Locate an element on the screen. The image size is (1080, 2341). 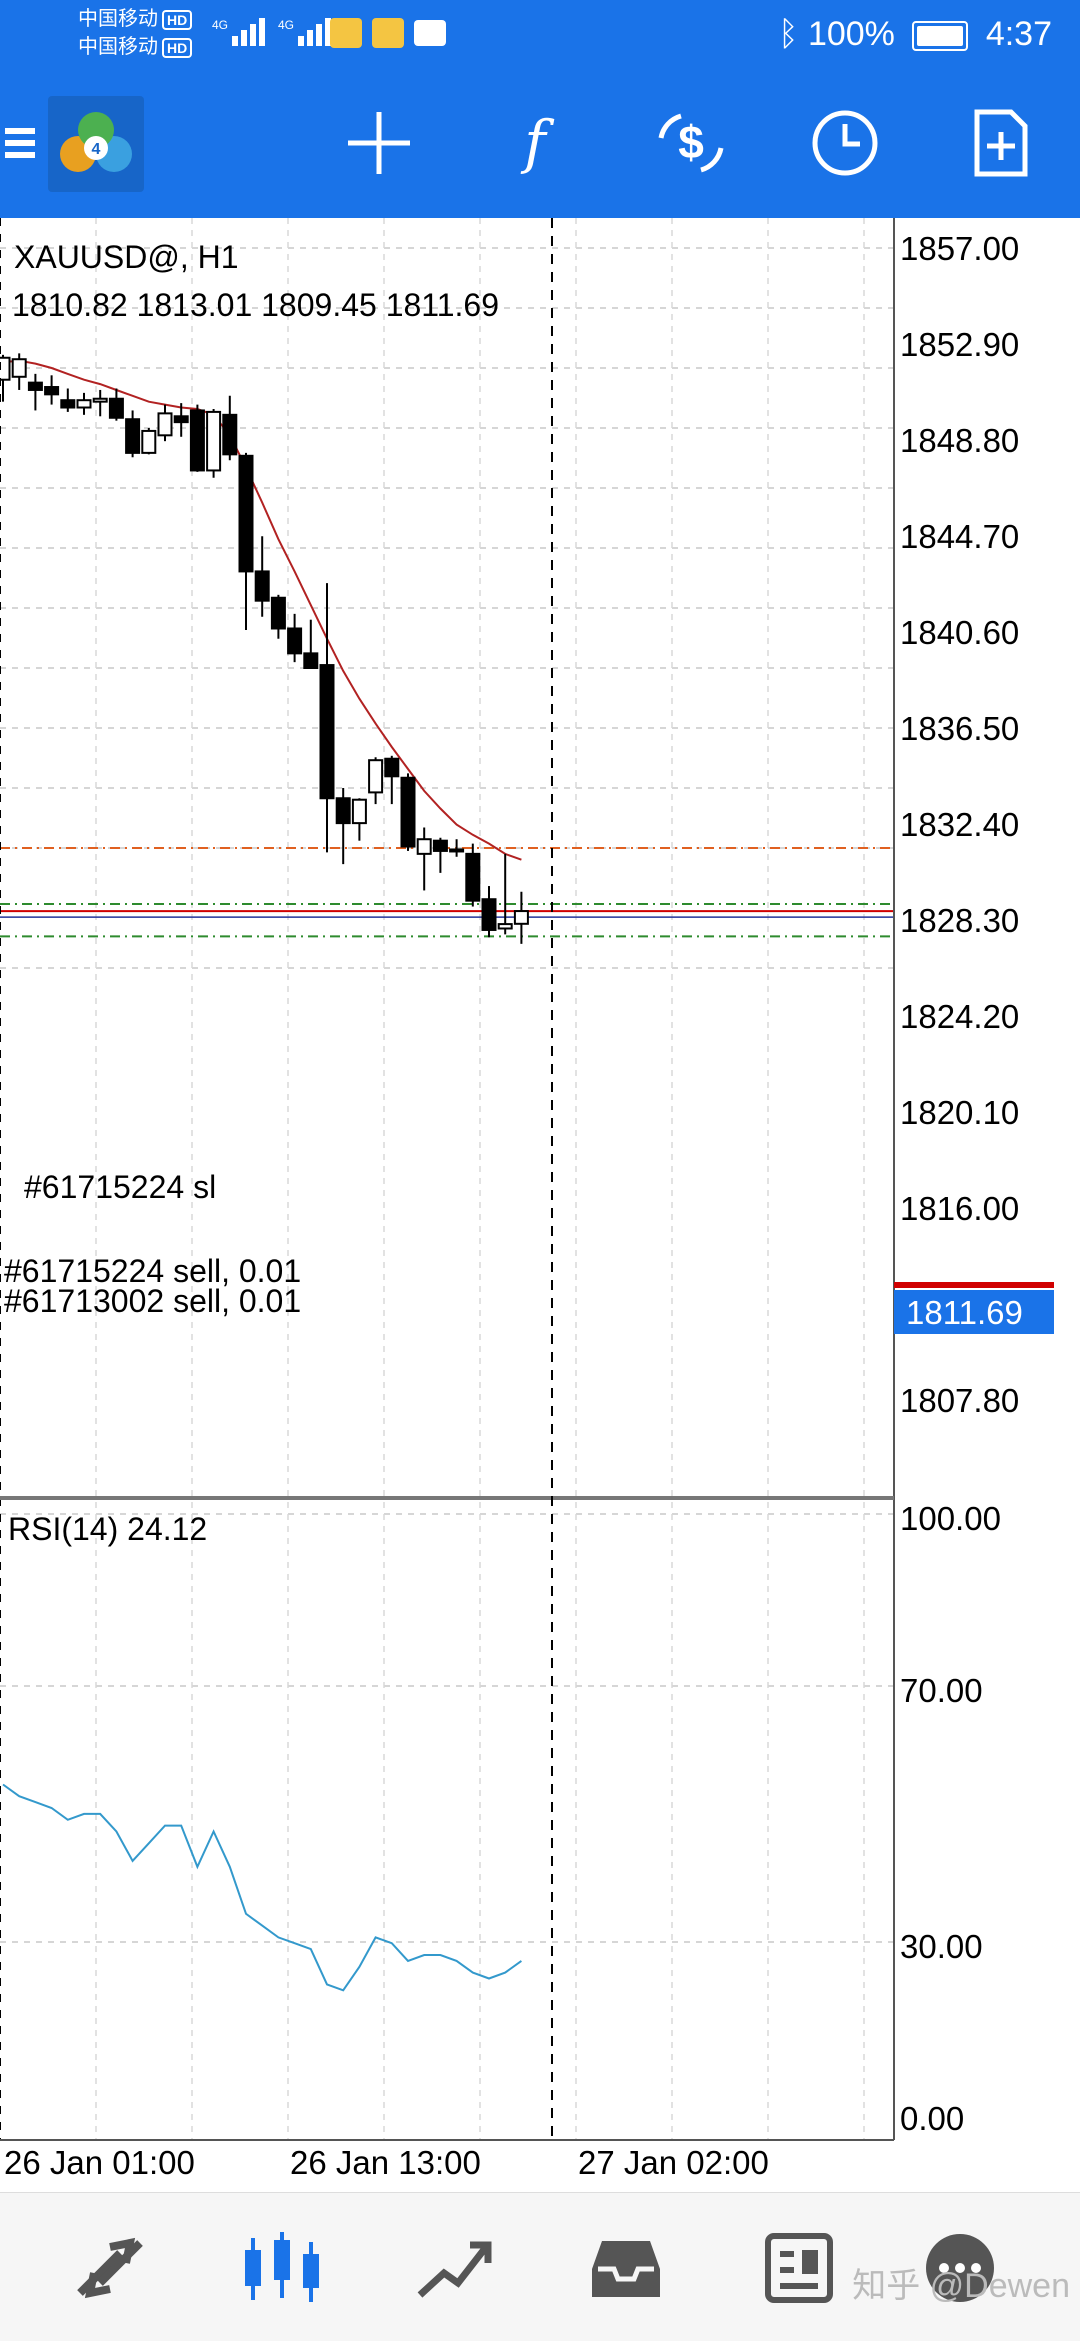
sell-order-label-1: #61715224 sell, 0.01 is located at coordinates (152, 1271).